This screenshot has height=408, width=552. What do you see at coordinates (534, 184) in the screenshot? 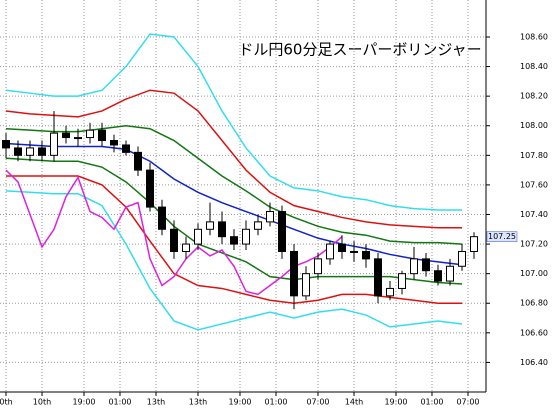
I see `y-tick-label: 107.60` at bounding box center [534, 184].